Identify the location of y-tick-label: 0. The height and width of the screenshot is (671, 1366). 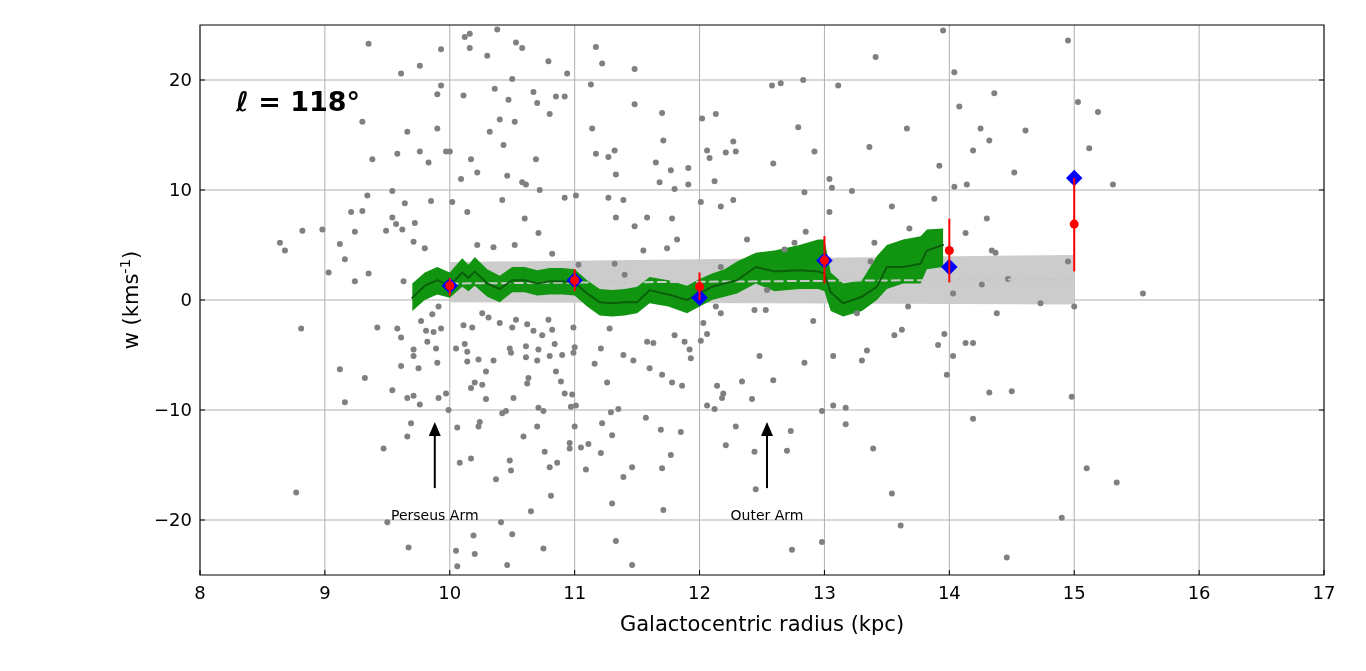
(186, 300).